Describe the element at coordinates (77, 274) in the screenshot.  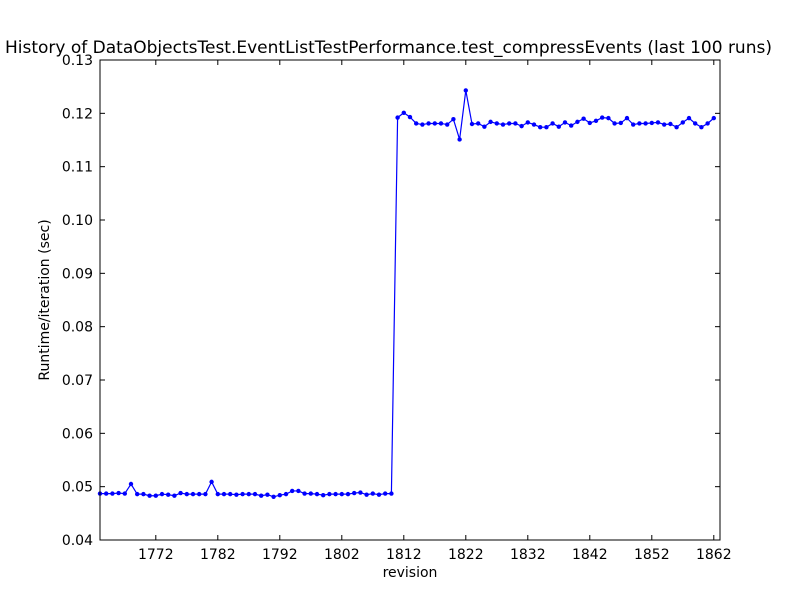
I see `y-tick-label: 0.09` at that location.